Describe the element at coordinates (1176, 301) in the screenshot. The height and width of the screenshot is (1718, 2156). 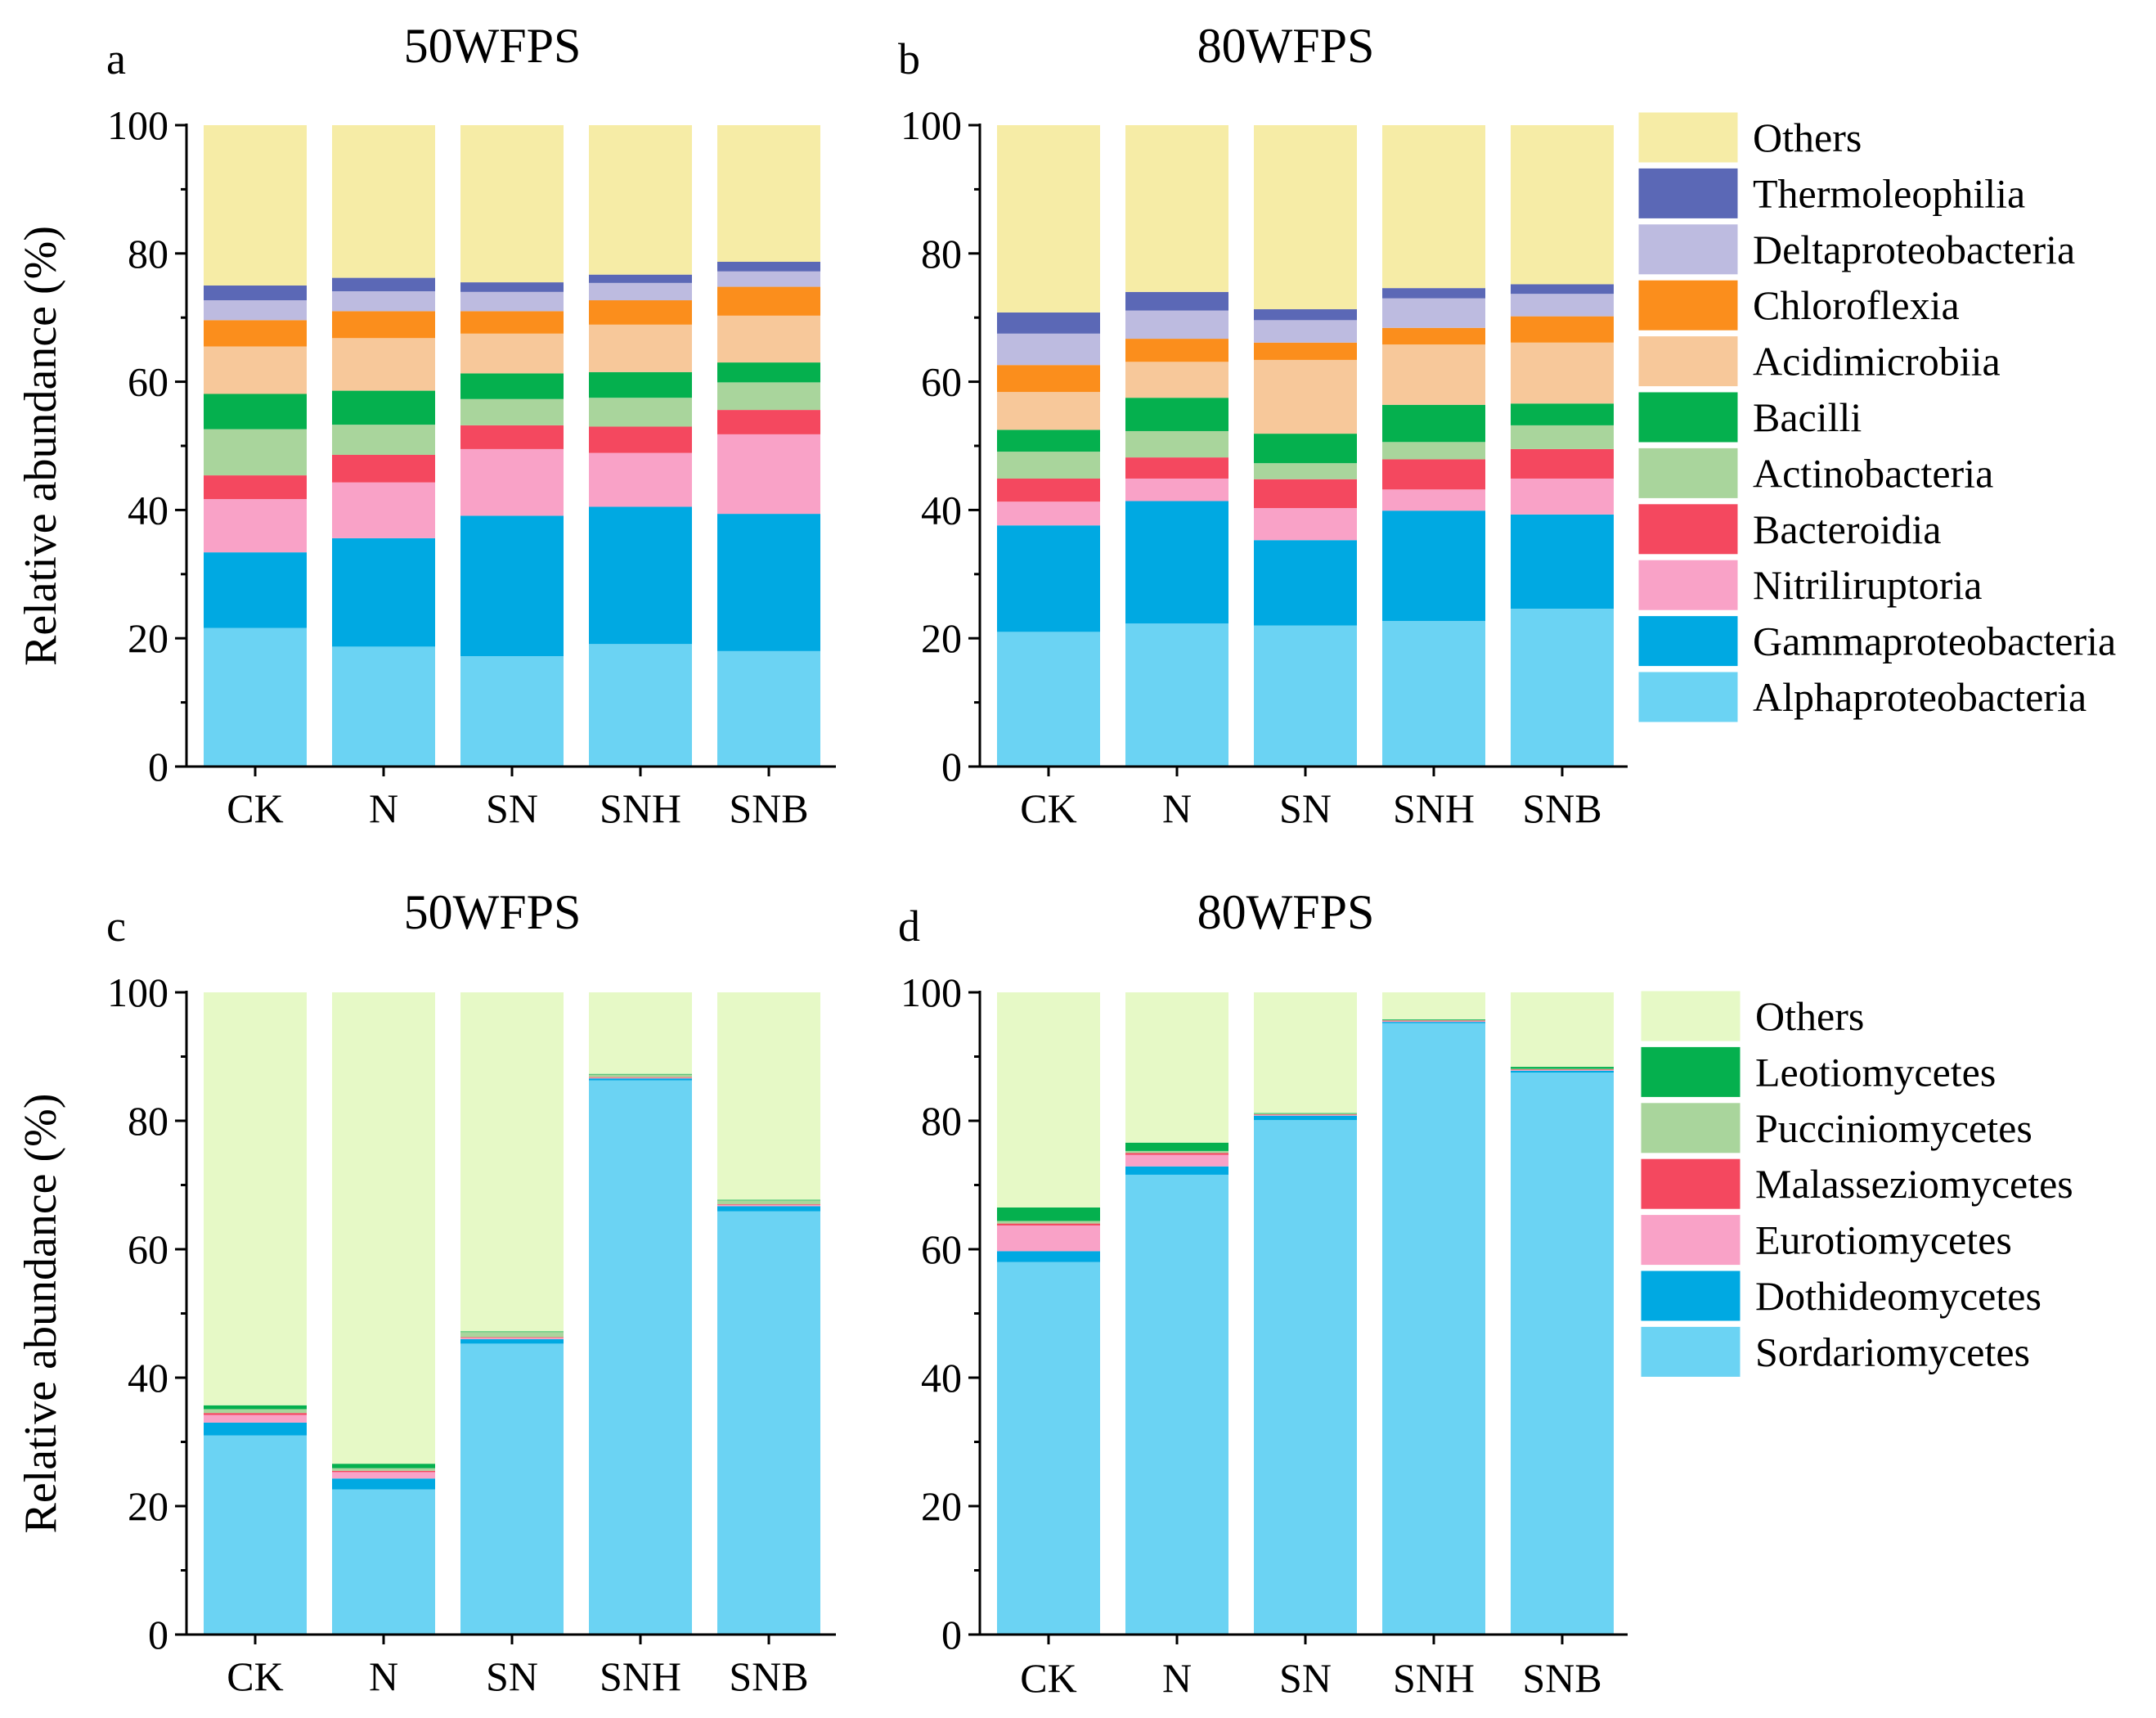
I see `panel-b-bar-n-thermoleophilia` at that location.